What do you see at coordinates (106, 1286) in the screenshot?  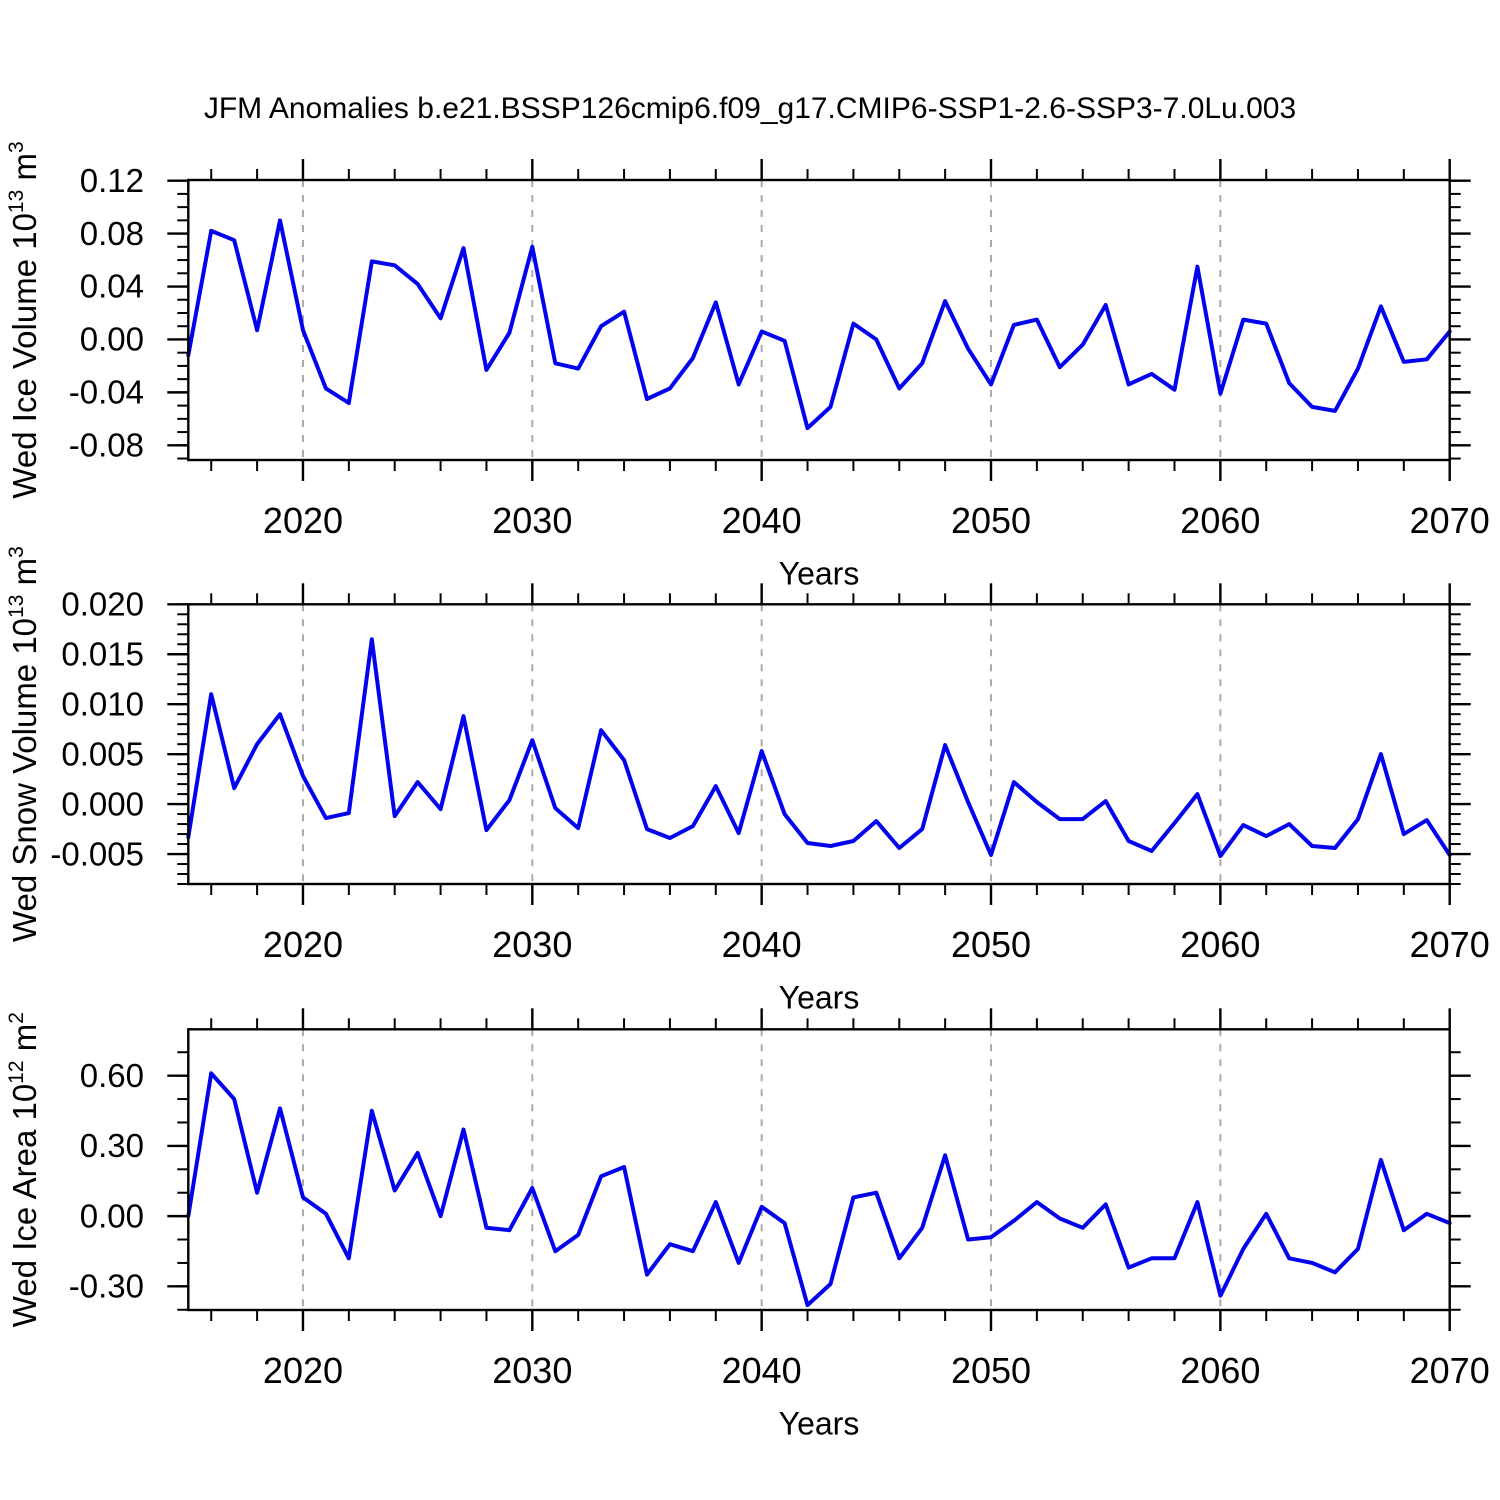 I see `y-tick-label: -0.30` at bounding box center [106, 1286].